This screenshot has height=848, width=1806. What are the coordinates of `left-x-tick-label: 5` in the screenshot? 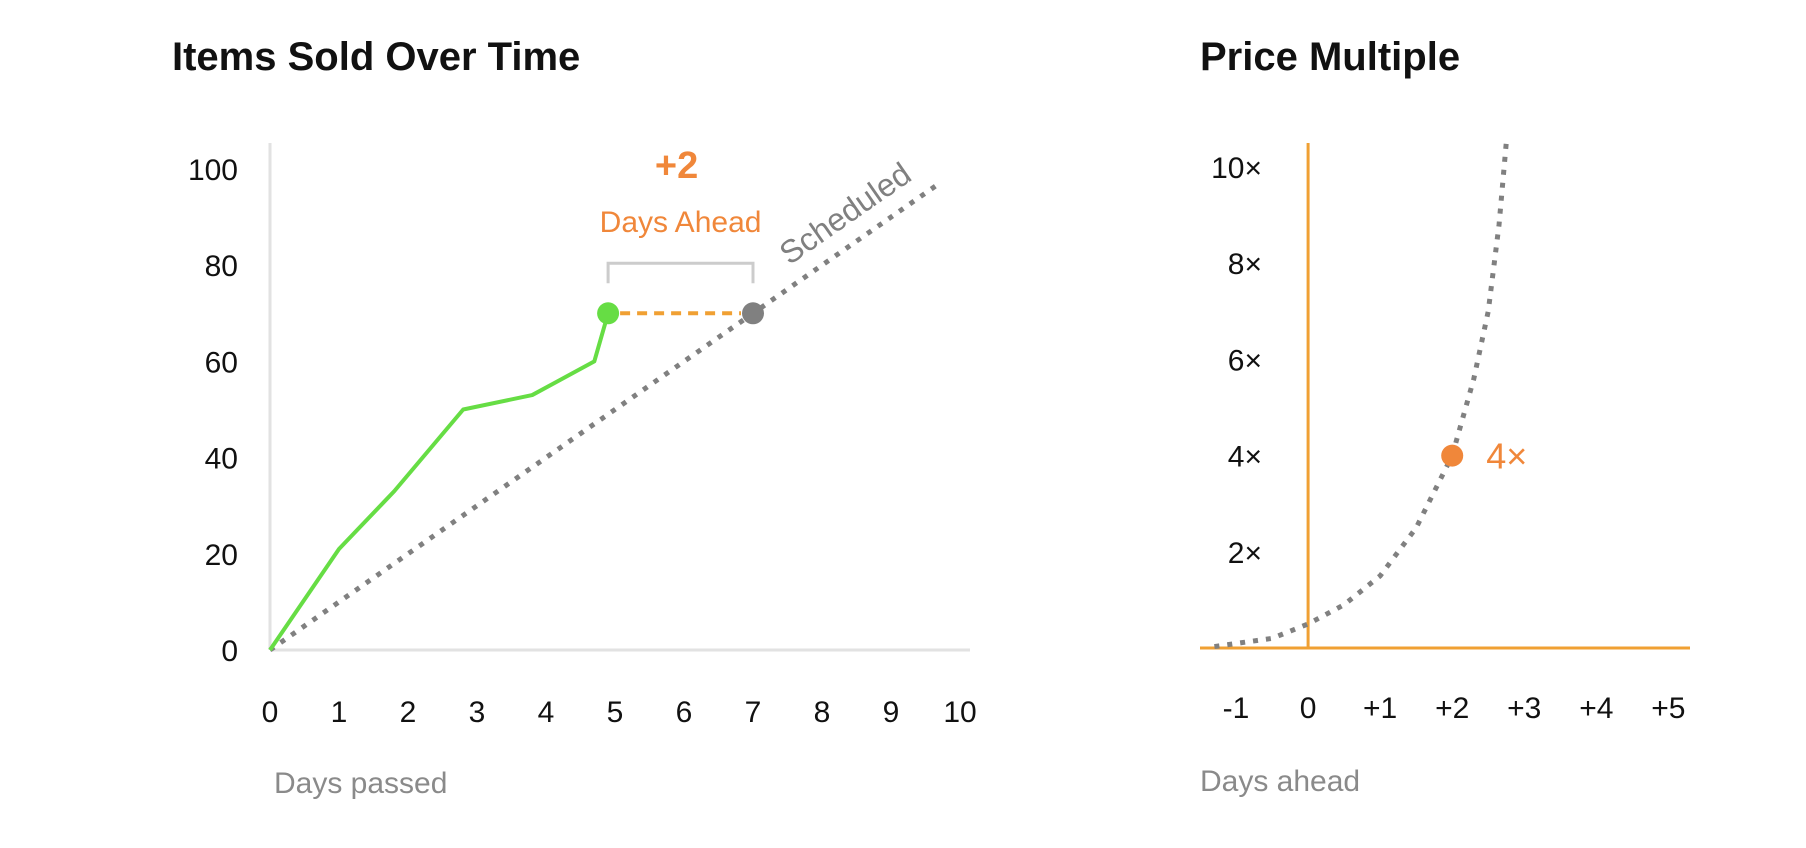 It's located at (615, 712).